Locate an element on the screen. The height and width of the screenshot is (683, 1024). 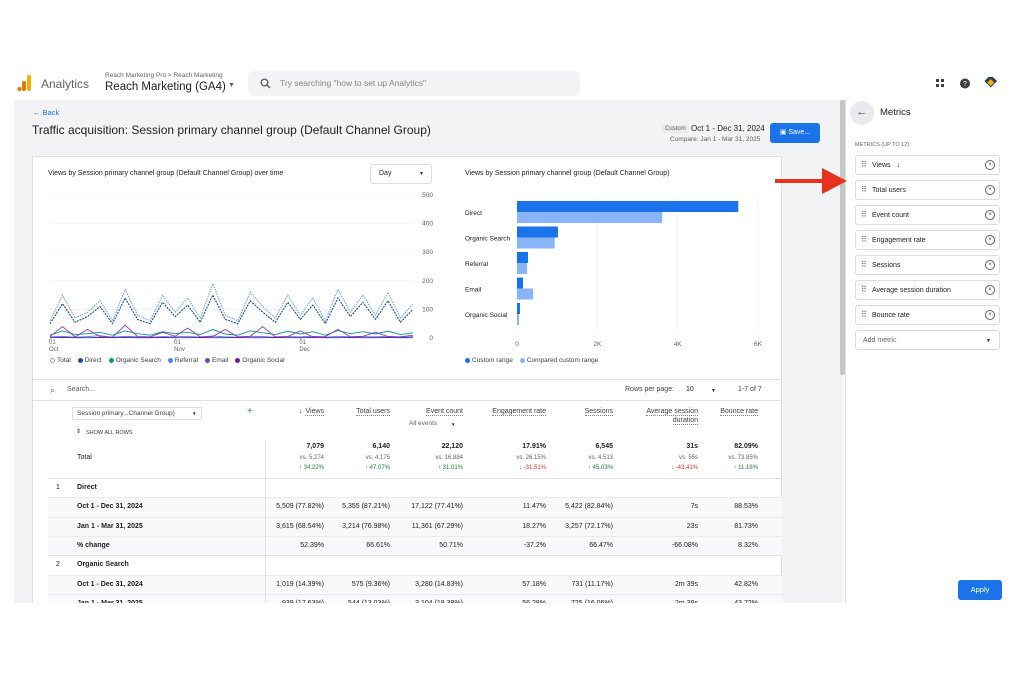
metric-item: ⠿ Event count × is located at coordinates (927, 215).